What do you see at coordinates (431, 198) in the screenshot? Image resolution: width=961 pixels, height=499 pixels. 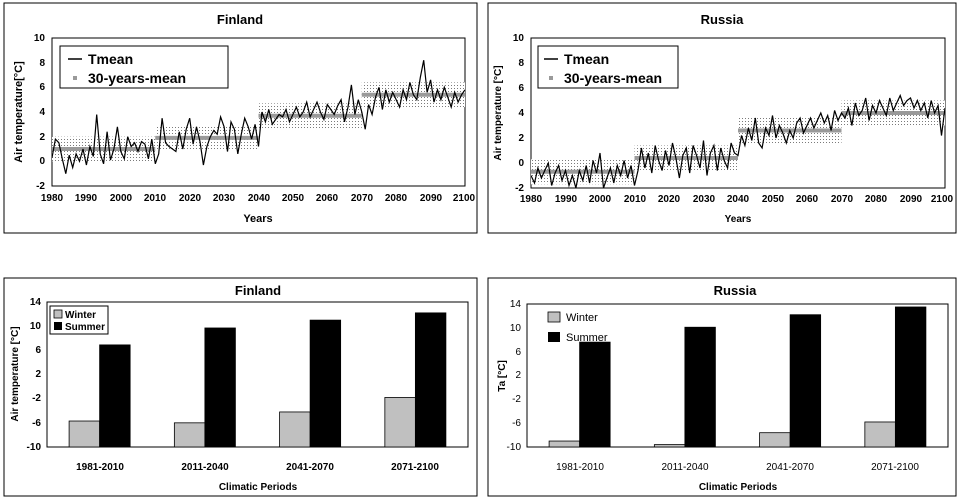 I see `x-tick-label: 2090` at bounding box center [431, 198].